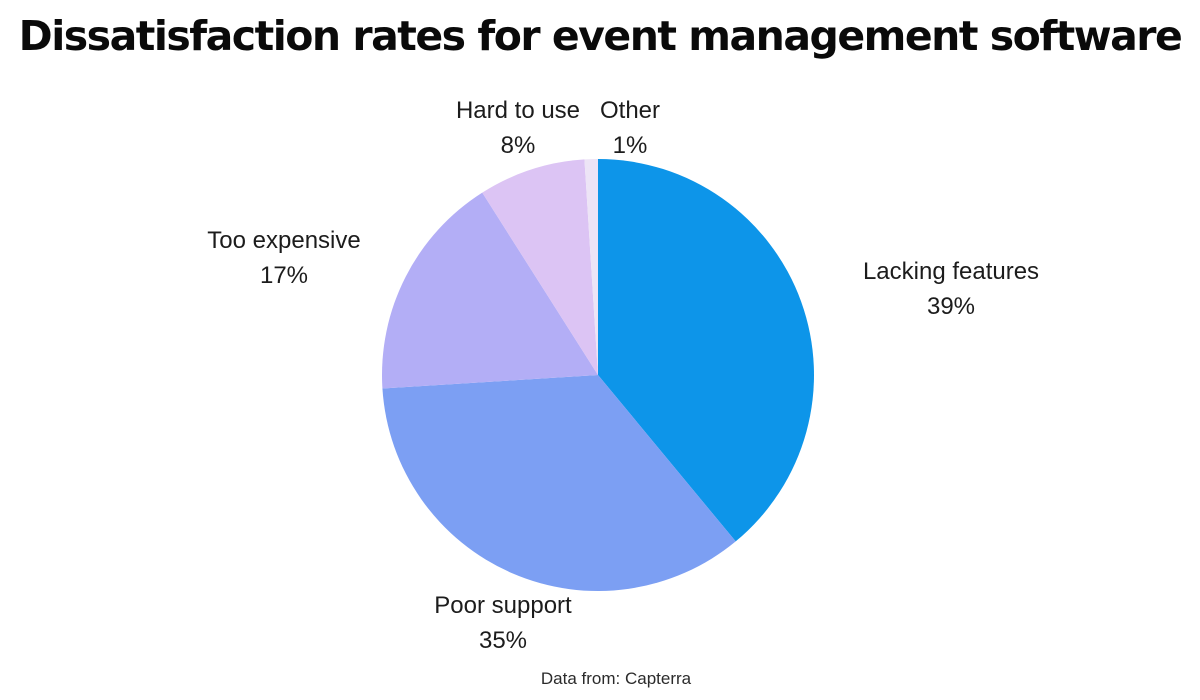 This screenshot has height=700, width=1200. I want to click on data-source-note: Data from: Capterra, so click(616, 678).